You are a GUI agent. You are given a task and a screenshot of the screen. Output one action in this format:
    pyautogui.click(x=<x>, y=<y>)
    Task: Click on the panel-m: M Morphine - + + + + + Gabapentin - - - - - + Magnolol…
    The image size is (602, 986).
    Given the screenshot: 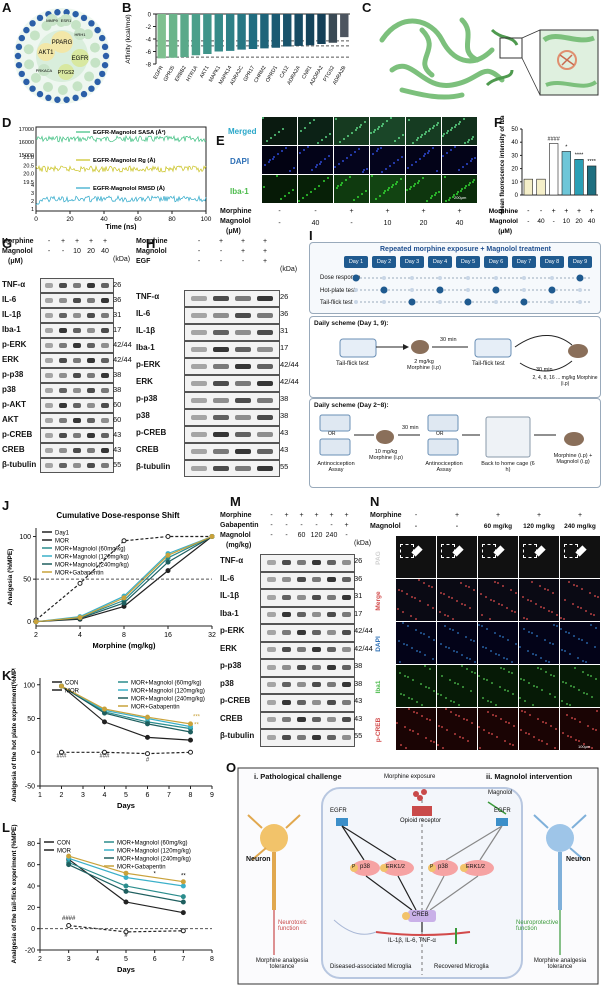 What is the action you would take?
    pyautogui.click(x=295, y=624)
    